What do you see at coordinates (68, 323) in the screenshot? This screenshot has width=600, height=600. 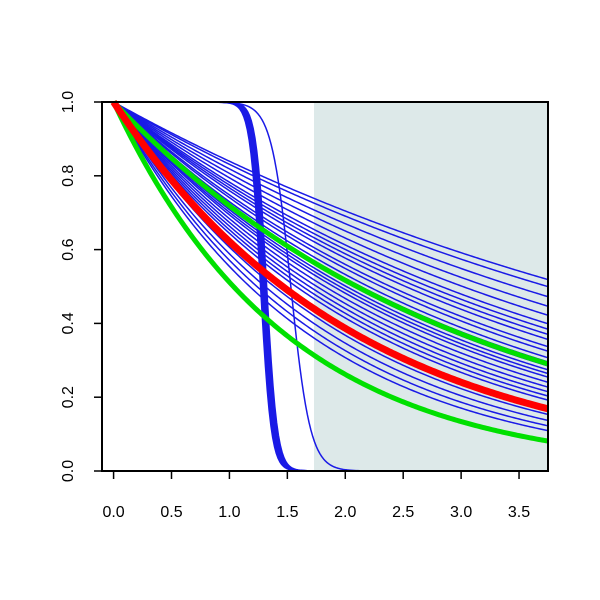 I see `y-tick-label: 0.4` at bounding box center [68, 323].